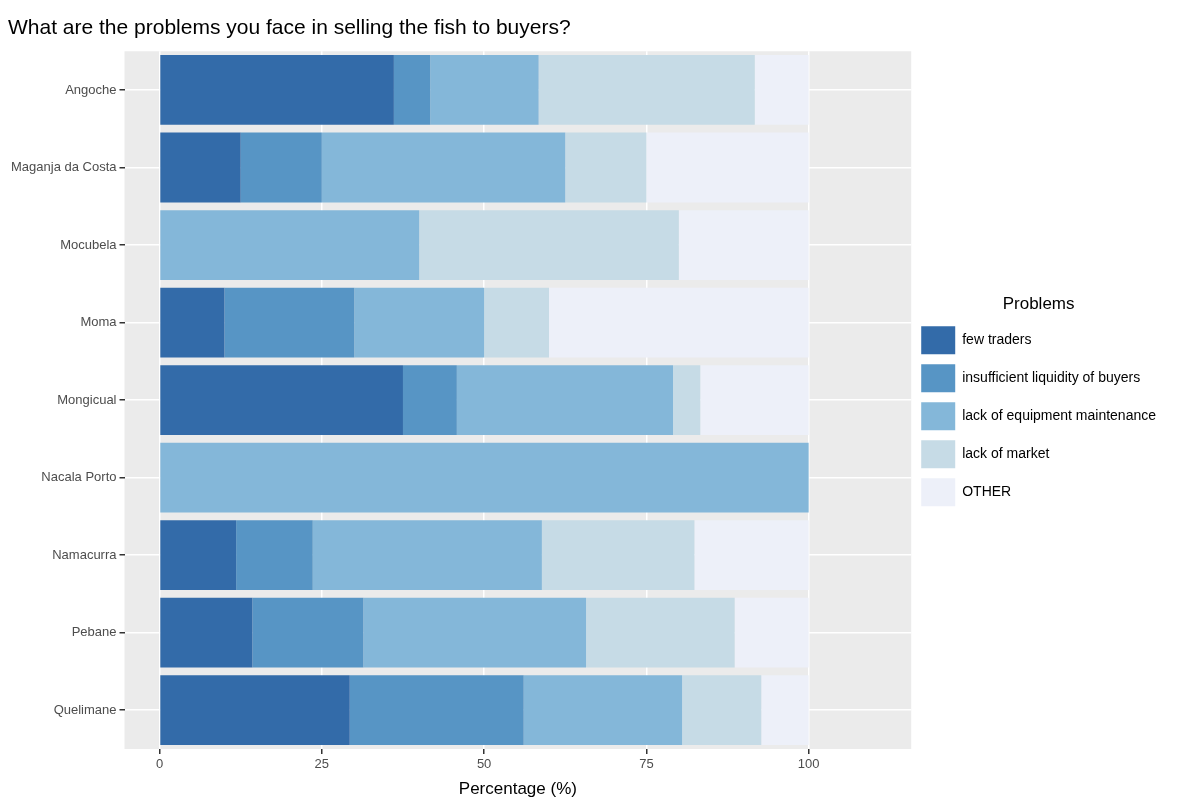  Describe the element at coordinates (91, 89) in the screenshot. I see `y-tick-label: Angoche` at that location.